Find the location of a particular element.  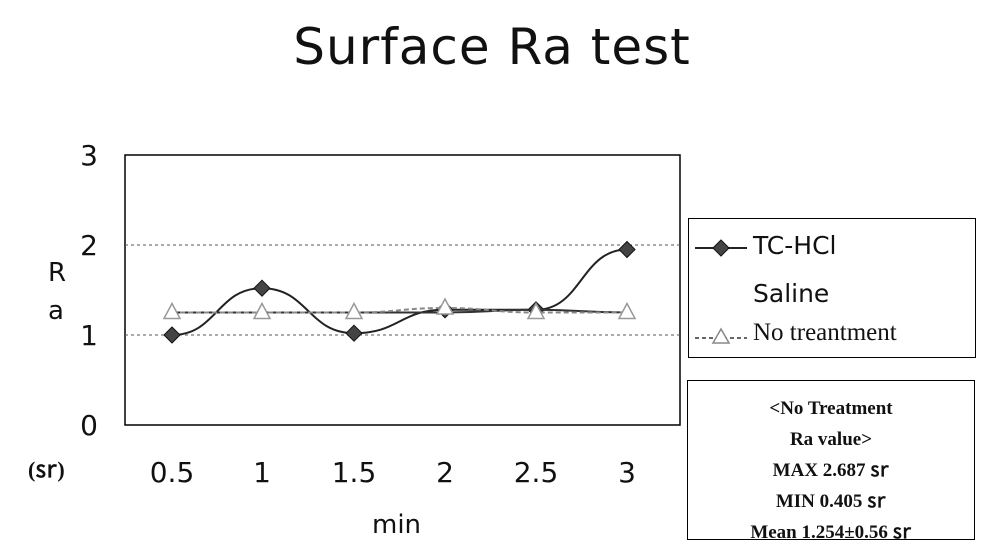

y-tick-label: 1 is located at coordinates (89, 335).